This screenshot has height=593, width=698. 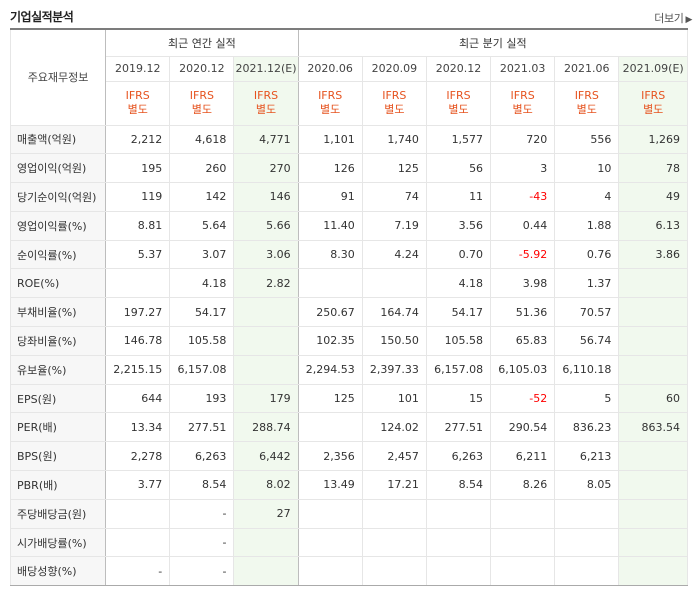 What do you see at coordinates (458, 312) in the screenshot?
I see `table-cell: 54.17` at bounding box center [458, 312].